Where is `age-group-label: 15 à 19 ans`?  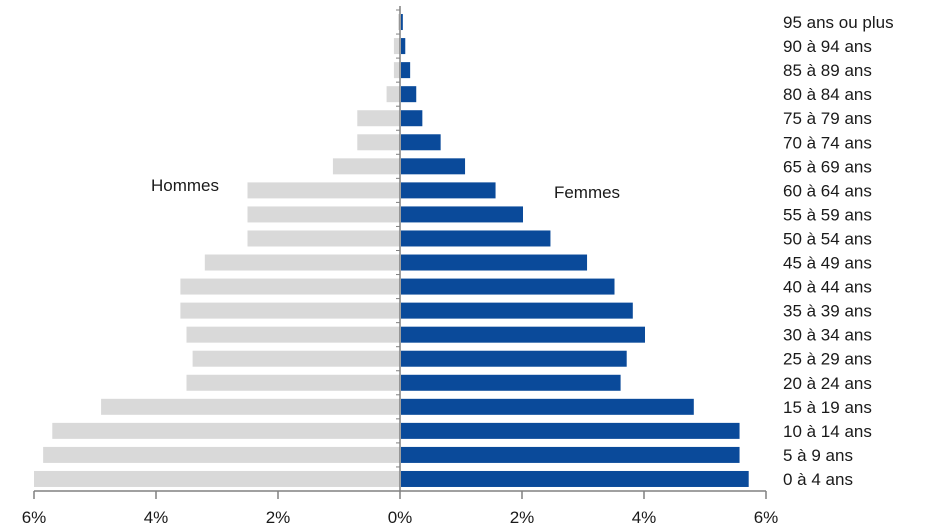
age-group-label: 15 à 19 ans is located at coordinates (827, 407).